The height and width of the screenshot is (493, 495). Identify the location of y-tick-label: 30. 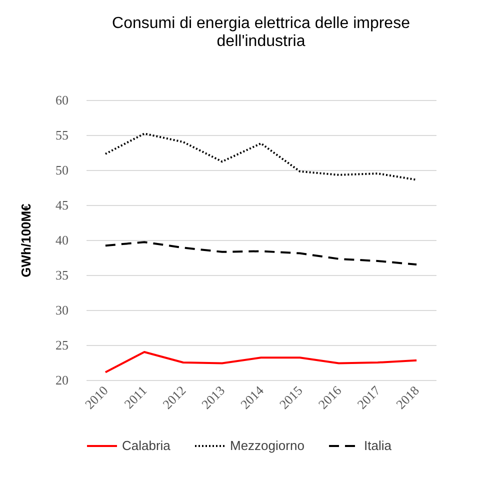
(62, 310).